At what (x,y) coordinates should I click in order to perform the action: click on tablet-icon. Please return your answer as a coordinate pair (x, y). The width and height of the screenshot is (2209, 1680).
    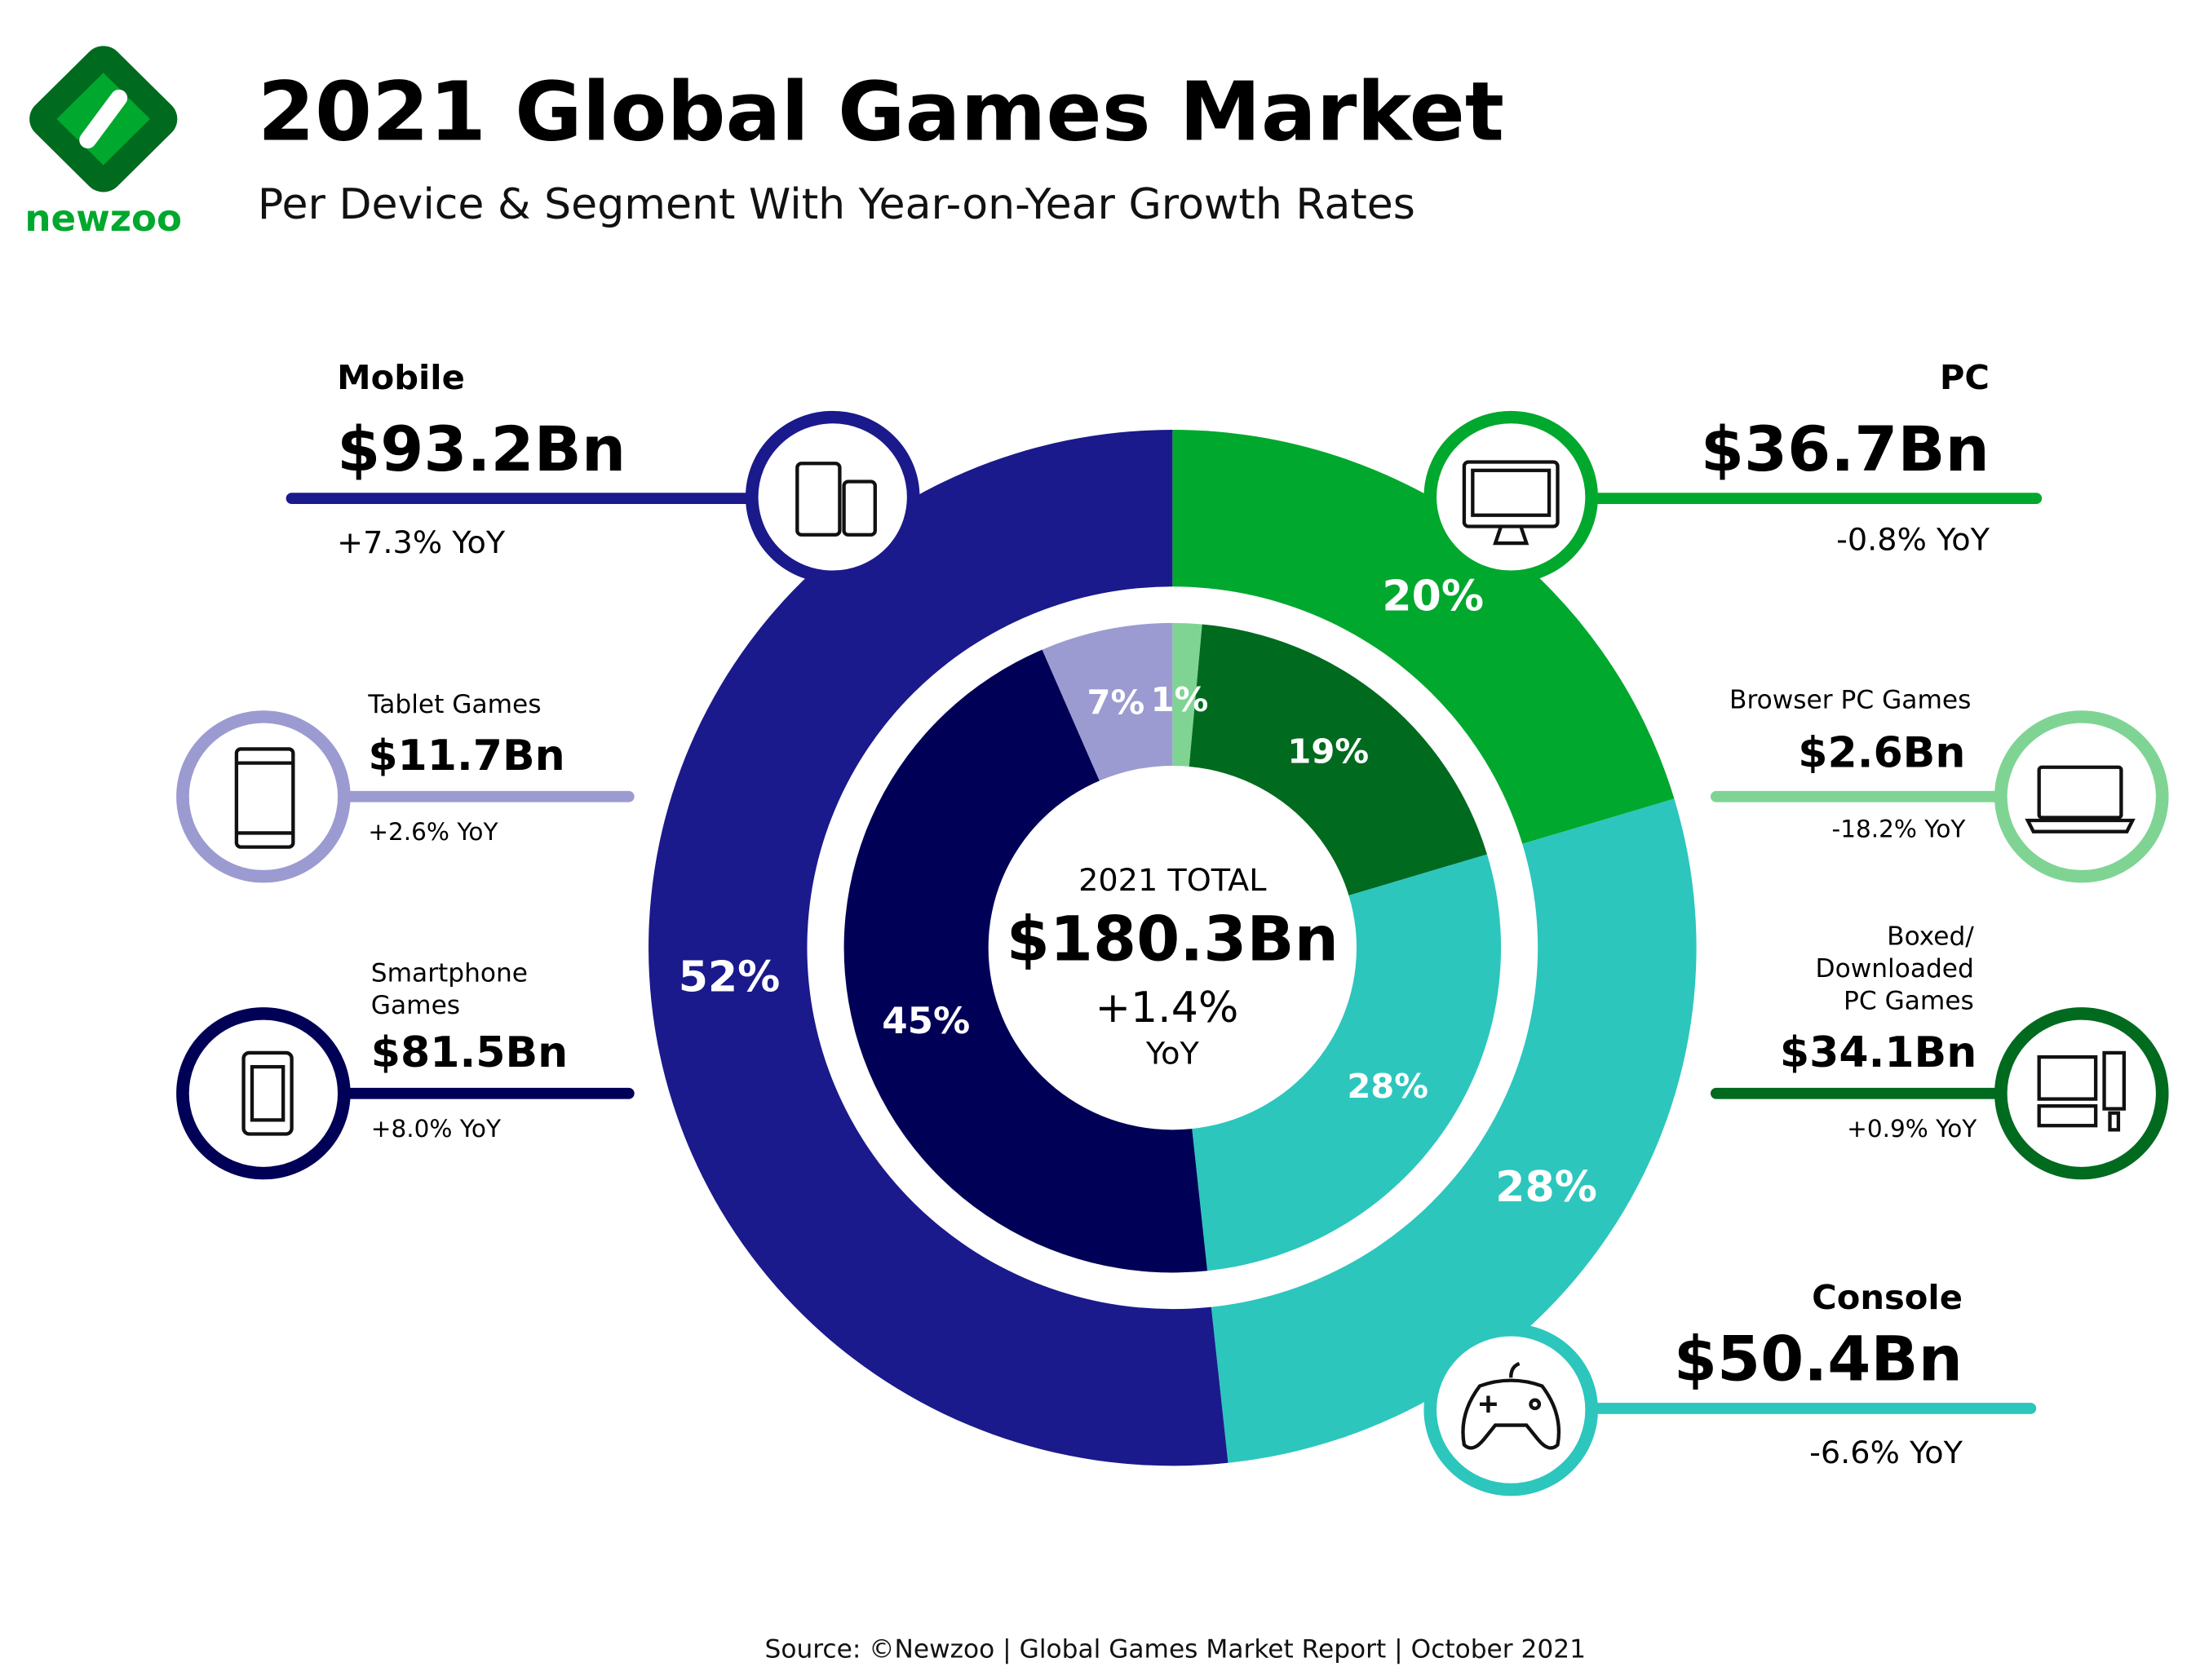
    Looking at the image, I should click on (264, 798).